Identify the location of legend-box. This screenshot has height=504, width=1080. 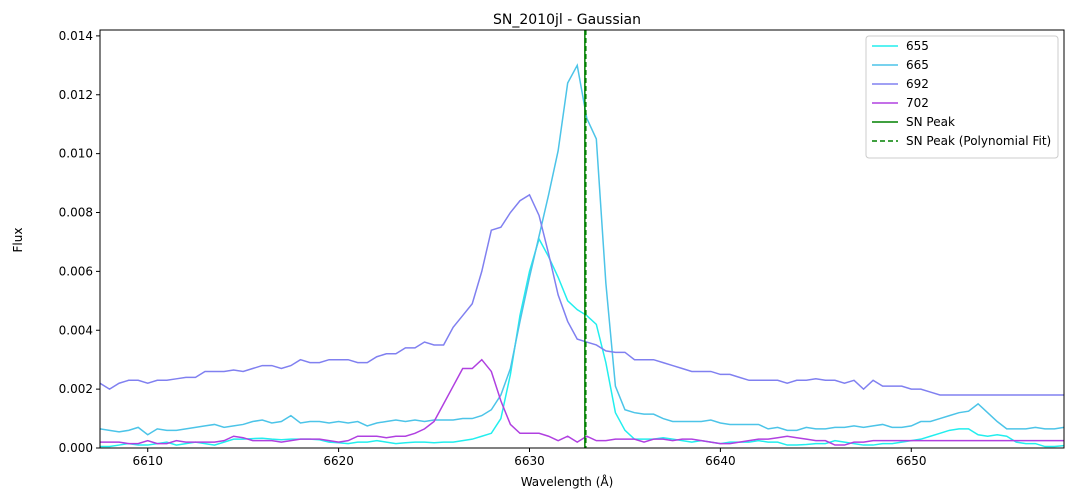
(962, 97).